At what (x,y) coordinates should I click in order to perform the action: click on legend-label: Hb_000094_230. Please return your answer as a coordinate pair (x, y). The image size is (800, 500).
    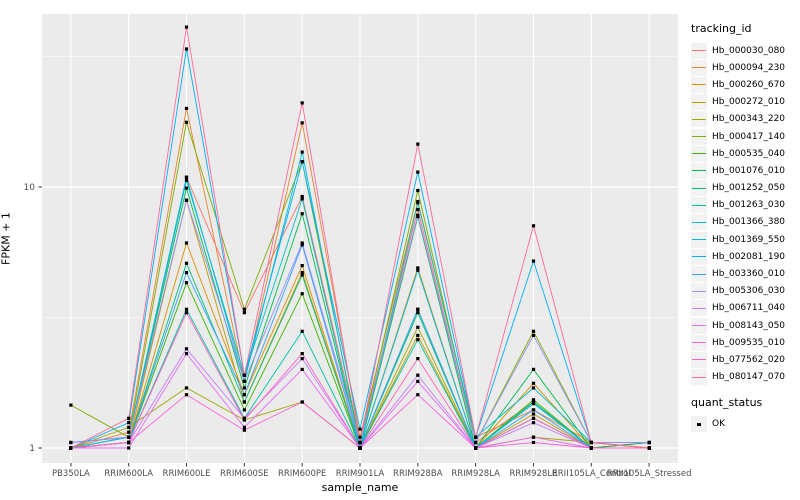
    Looking at the image, I should click on (749, 67).